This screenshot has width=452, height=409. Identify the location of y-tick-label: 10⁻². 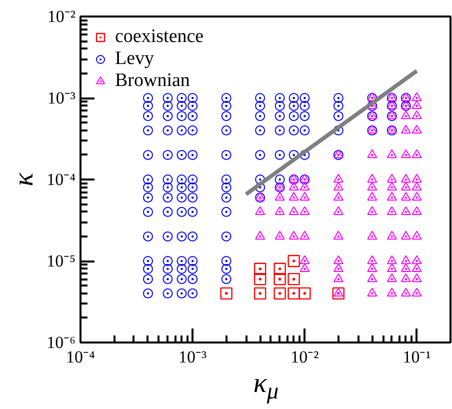
(61, 16).